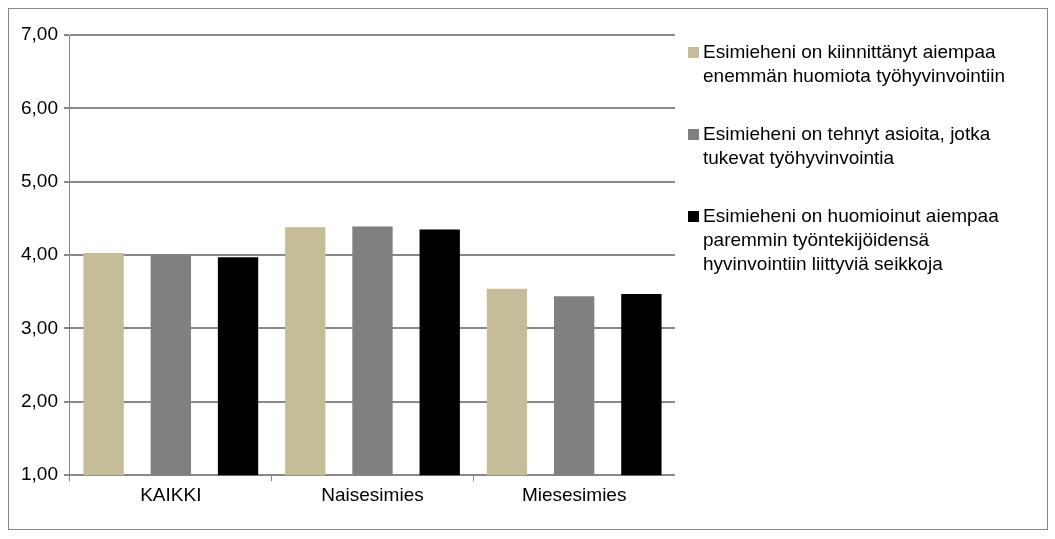  What do you see at coordinates (39, 401) in the screenshot?
I see `y-tick-label: 2,00` at bounding box center [39, 401].